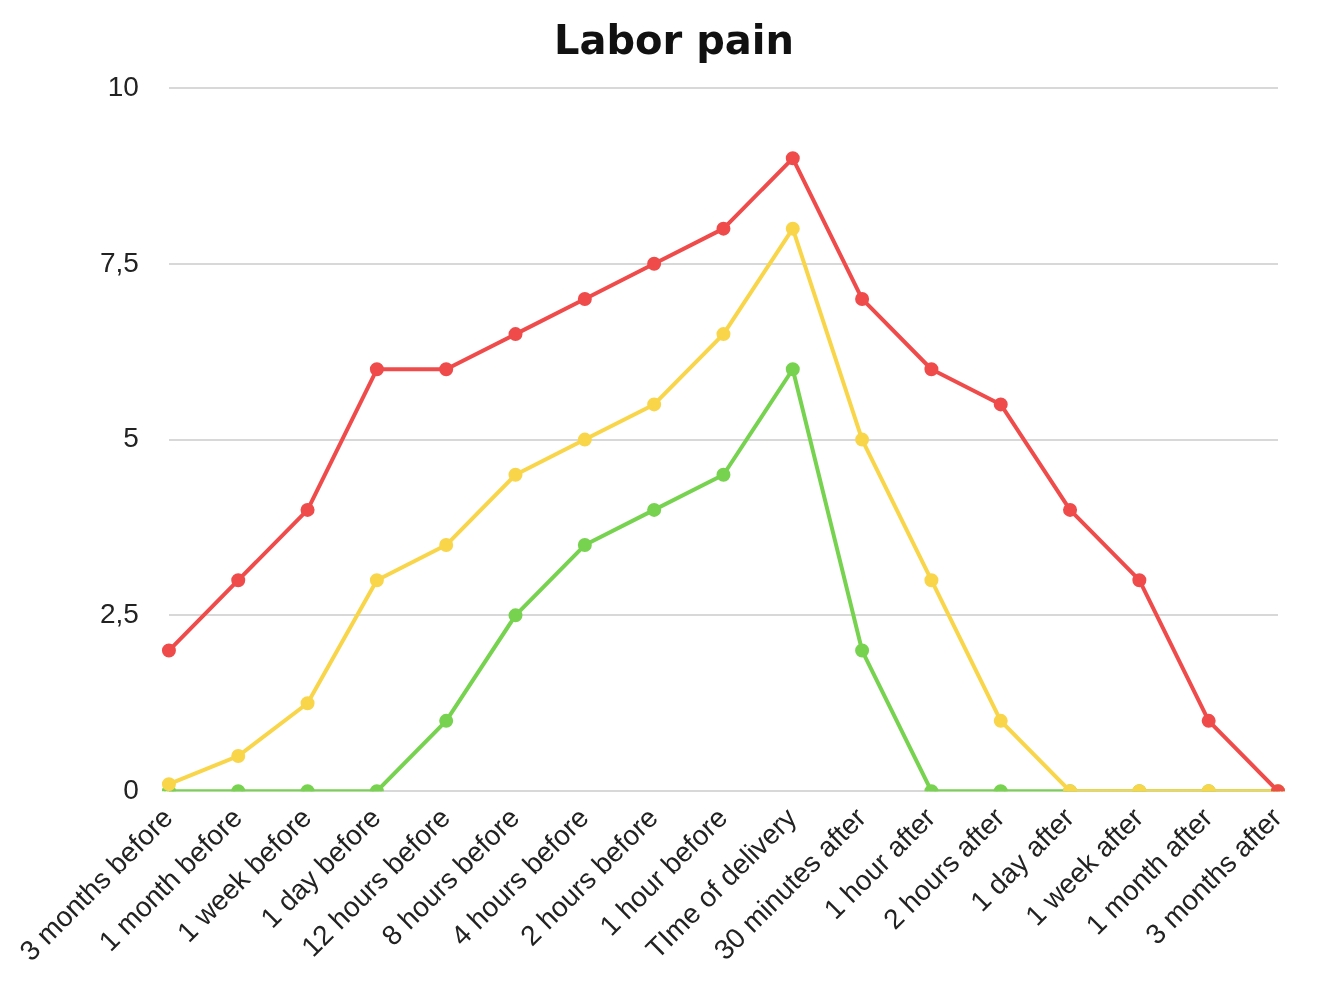 The height and width of the screenshot is (982, 1318). Describe the element at coordinates (123, 86) in the screenshot. I see `y-tick-label: 10` at that location.